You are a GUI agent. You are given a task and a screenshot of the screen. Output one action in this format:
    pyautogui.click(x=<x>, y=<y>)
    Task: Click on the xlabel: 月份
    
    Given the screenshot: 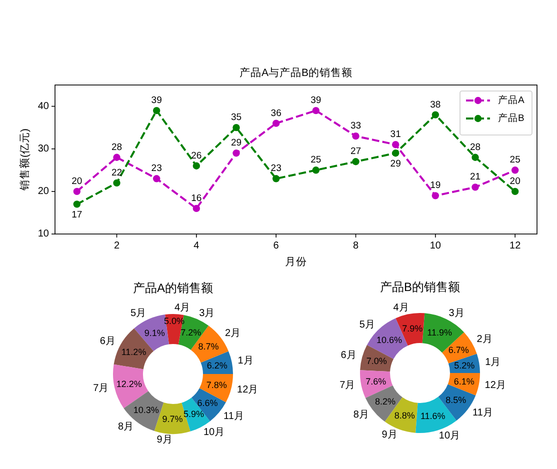 What is the action you would take?
    pyautogui.click(x=296, y=262)
    